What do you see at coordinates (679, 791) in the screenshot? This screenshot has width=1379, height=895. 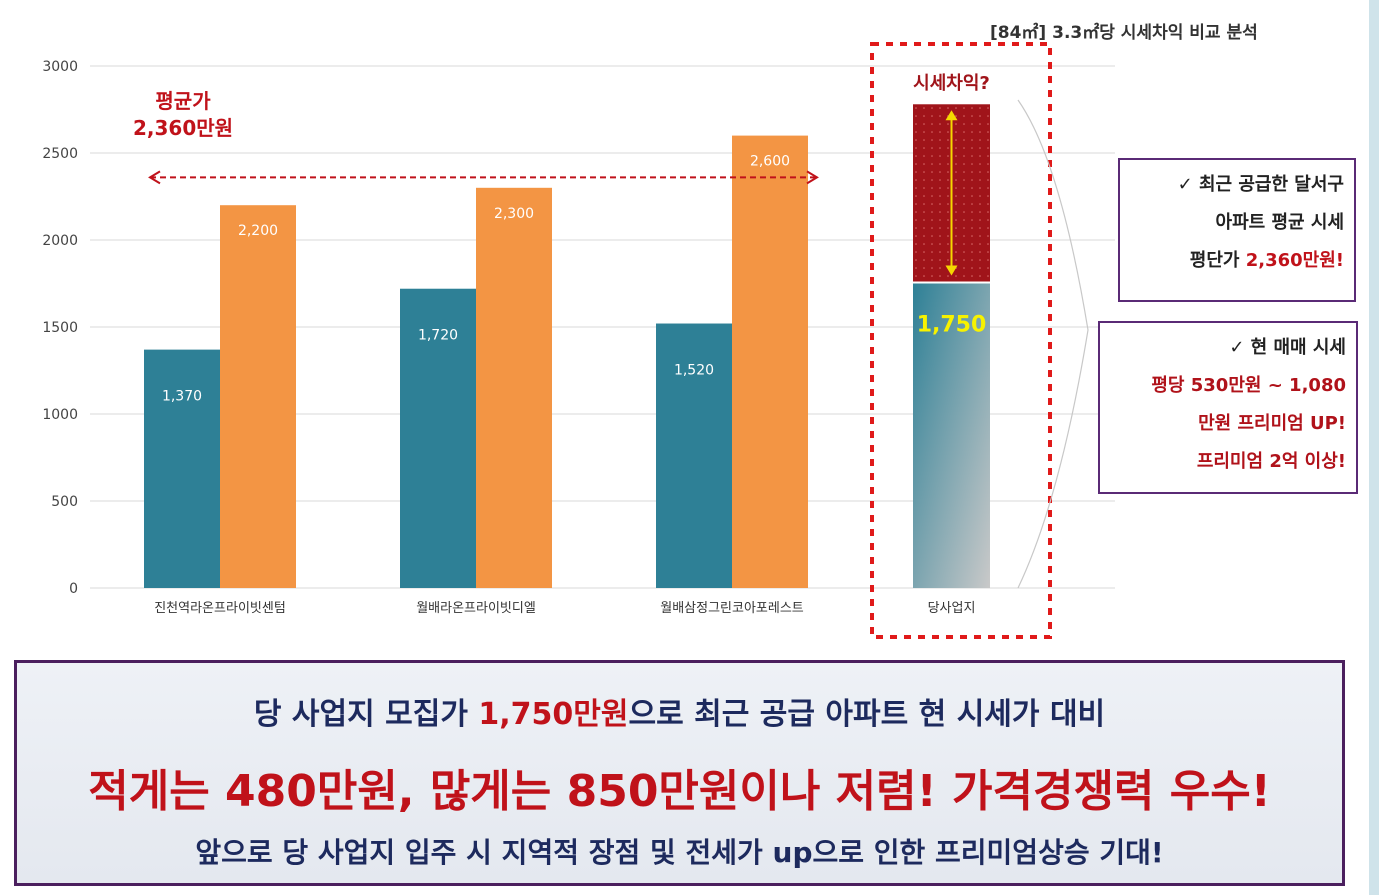 I see `summary-line2: 적게는 480만원, 많게는 850만원이나 저렴! 가격경쟁력 우수!` at bounding box center [679, 791].